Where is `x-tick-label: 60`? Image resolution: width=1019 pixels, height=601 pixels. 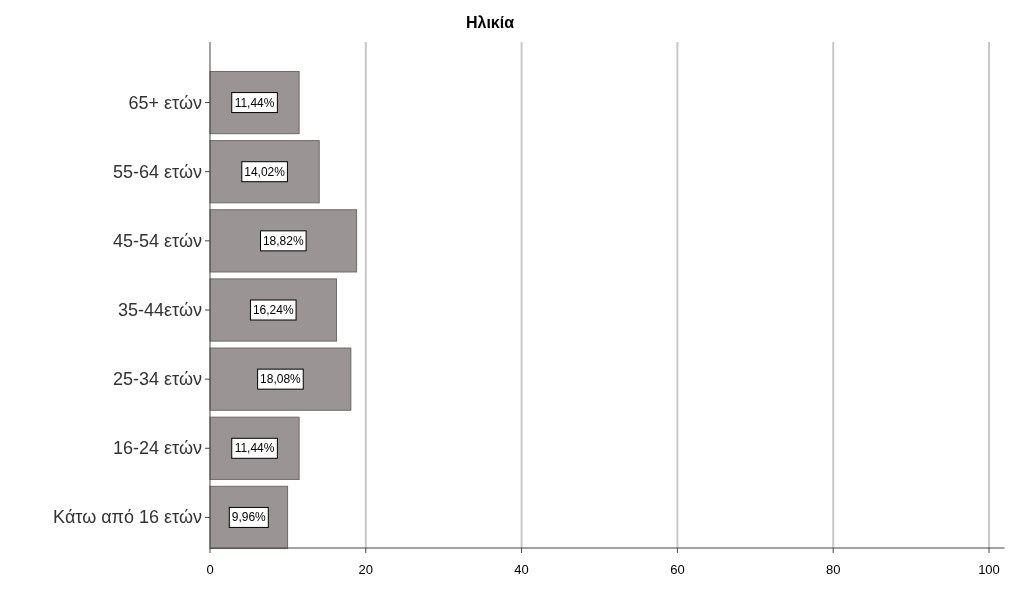
x-tick-label: 60 is located at coordinates (677, 569).